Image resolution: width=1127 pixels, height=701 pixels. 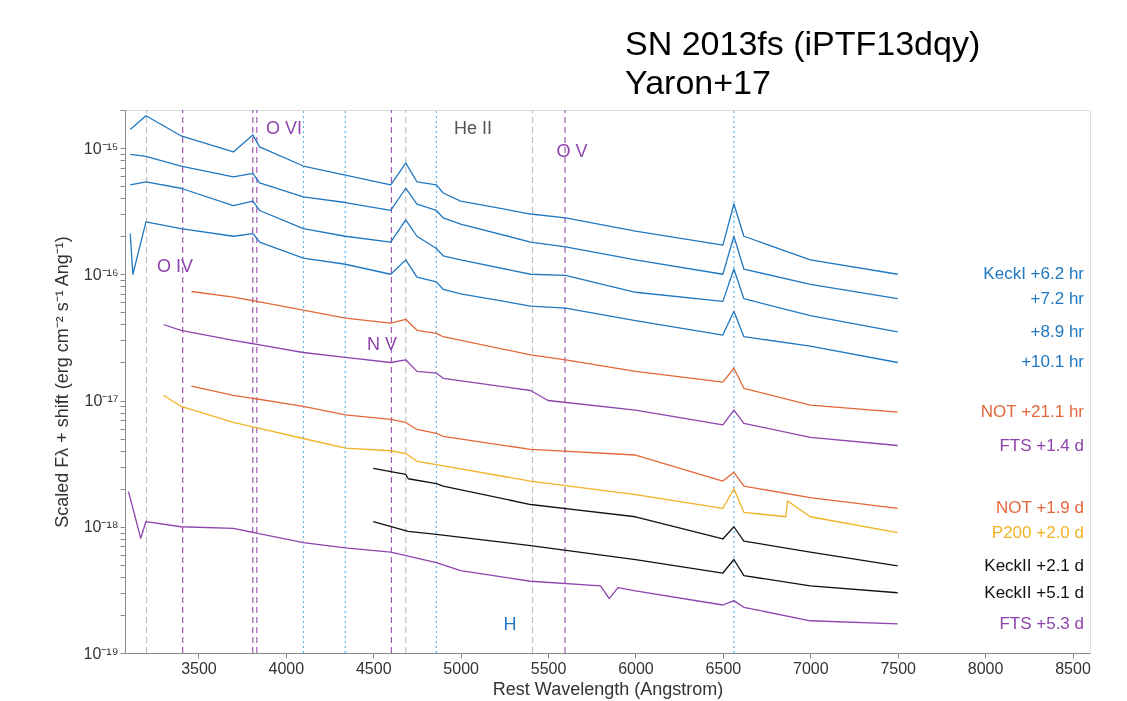 What do you see at coordinates (101, 527) in the screenshot?
I see `y-tick-label: 10⁻¹⁸` at bounding box center [101, 527].